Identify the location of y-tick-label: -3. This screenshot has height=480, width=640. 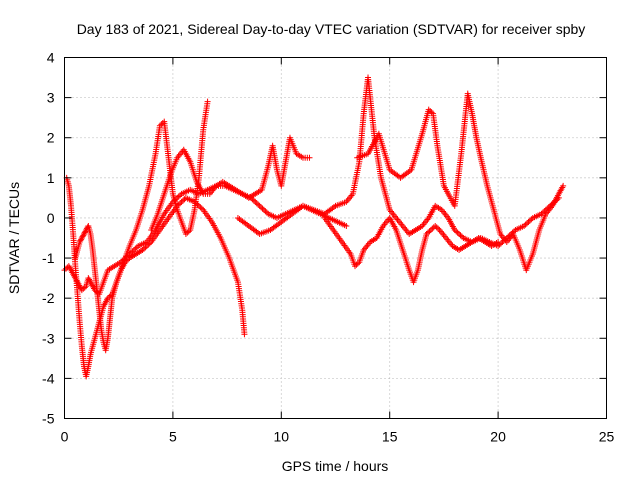
(48, 338).